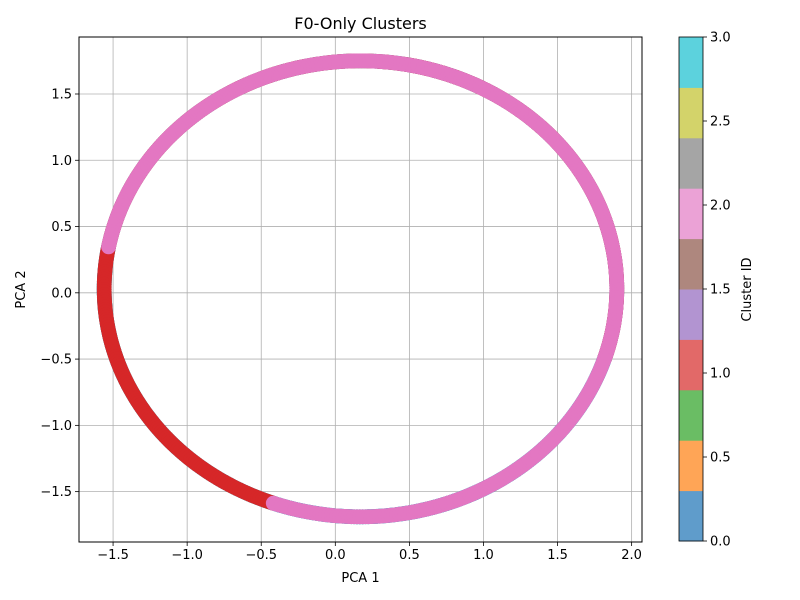 This screenshot has height=600, width=800. I want to click on colorbar-tick-label: 1.5, so click(720, 290).